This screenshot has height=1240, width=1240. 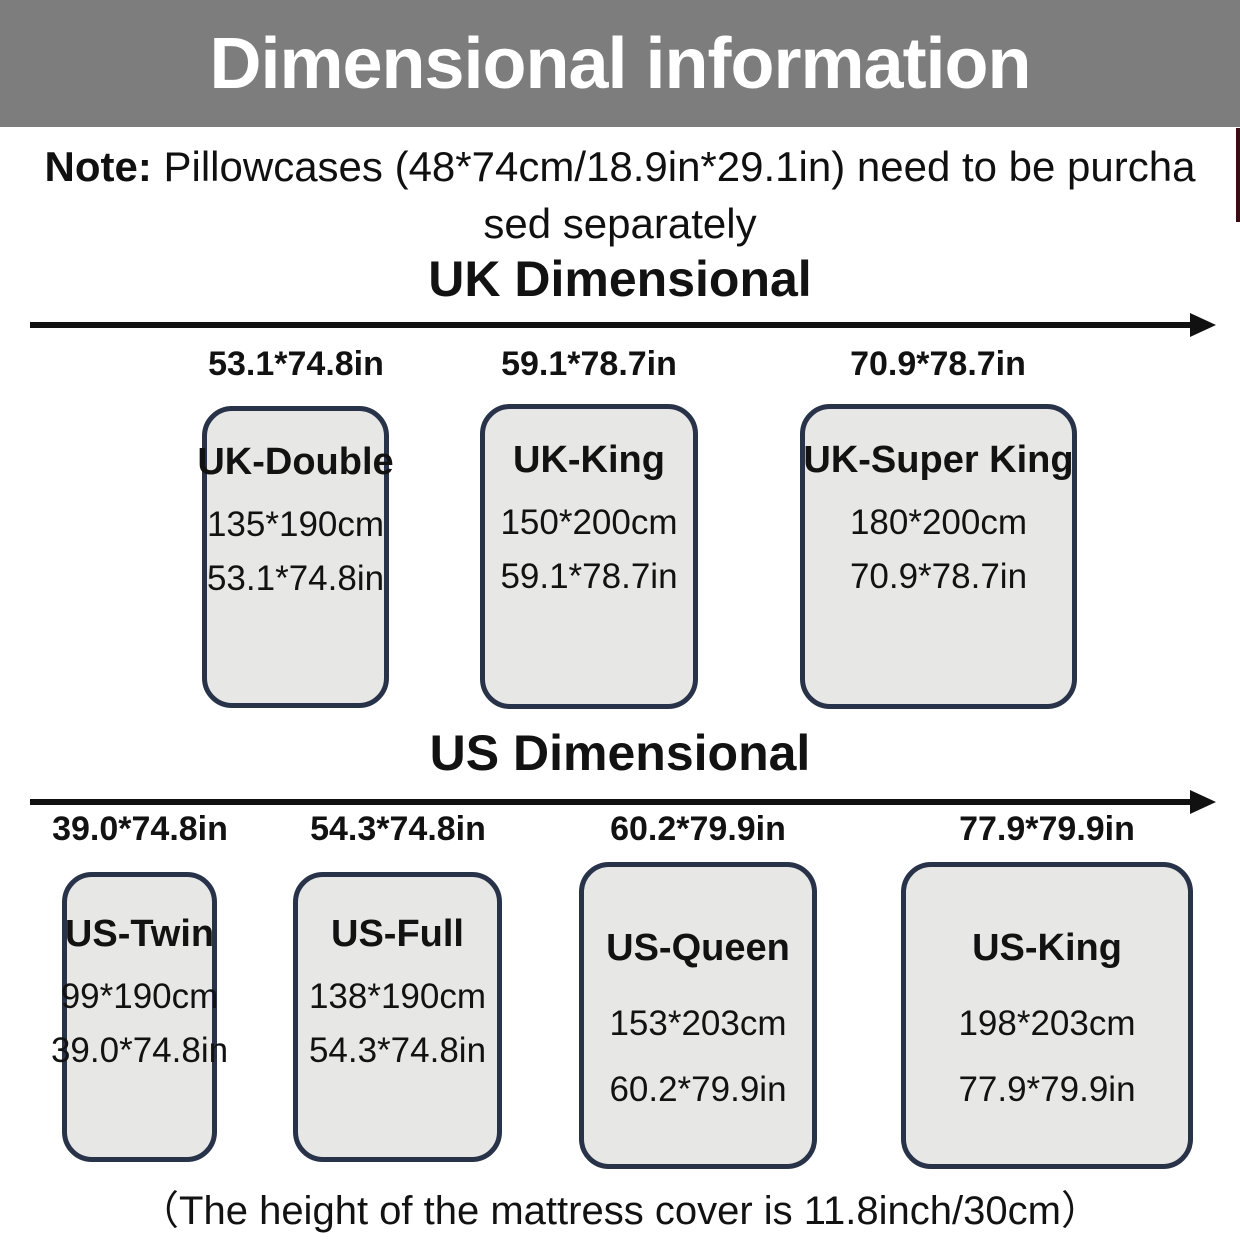 I want to click on us-arrow-shaft, so click(x=612, y=802).